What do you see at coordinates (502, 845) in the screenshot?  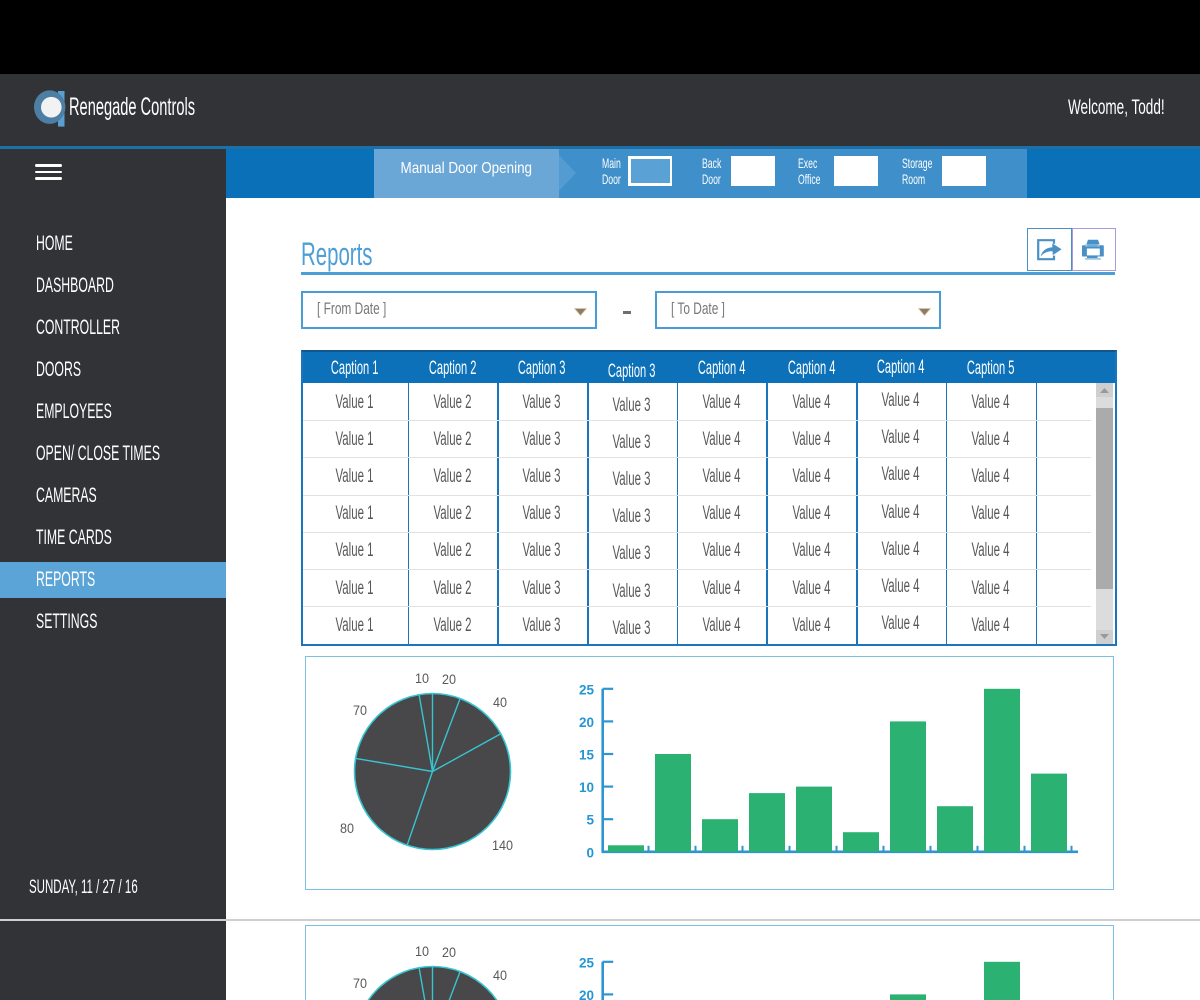 I see `svg-text: 140` at bounding box center [502, 845].